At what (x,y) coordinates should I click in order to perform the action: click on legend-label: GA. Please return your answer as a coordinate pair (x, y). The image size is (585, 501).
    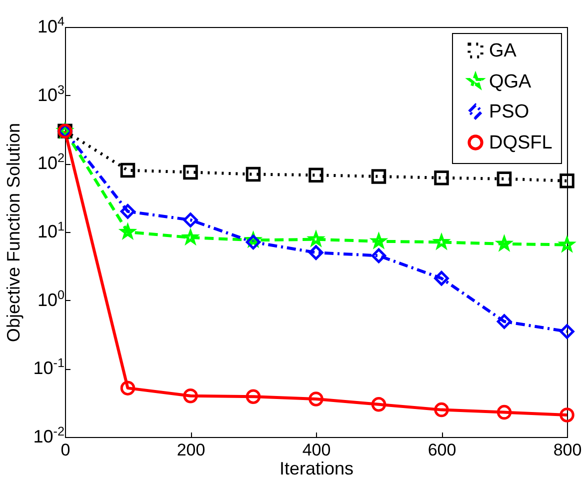
    Looking at the image, I should click on (503, 51).